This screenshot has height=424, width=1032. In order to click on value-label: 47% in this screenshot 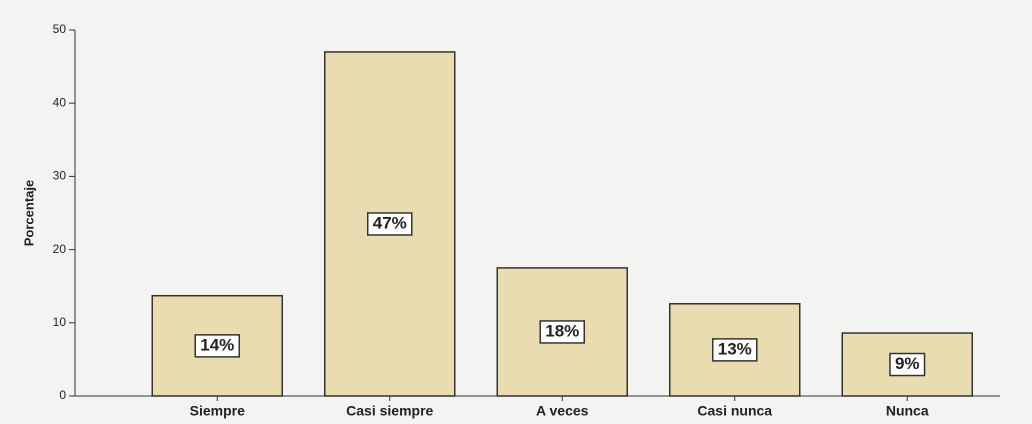, I will do `click(390, 222)`.